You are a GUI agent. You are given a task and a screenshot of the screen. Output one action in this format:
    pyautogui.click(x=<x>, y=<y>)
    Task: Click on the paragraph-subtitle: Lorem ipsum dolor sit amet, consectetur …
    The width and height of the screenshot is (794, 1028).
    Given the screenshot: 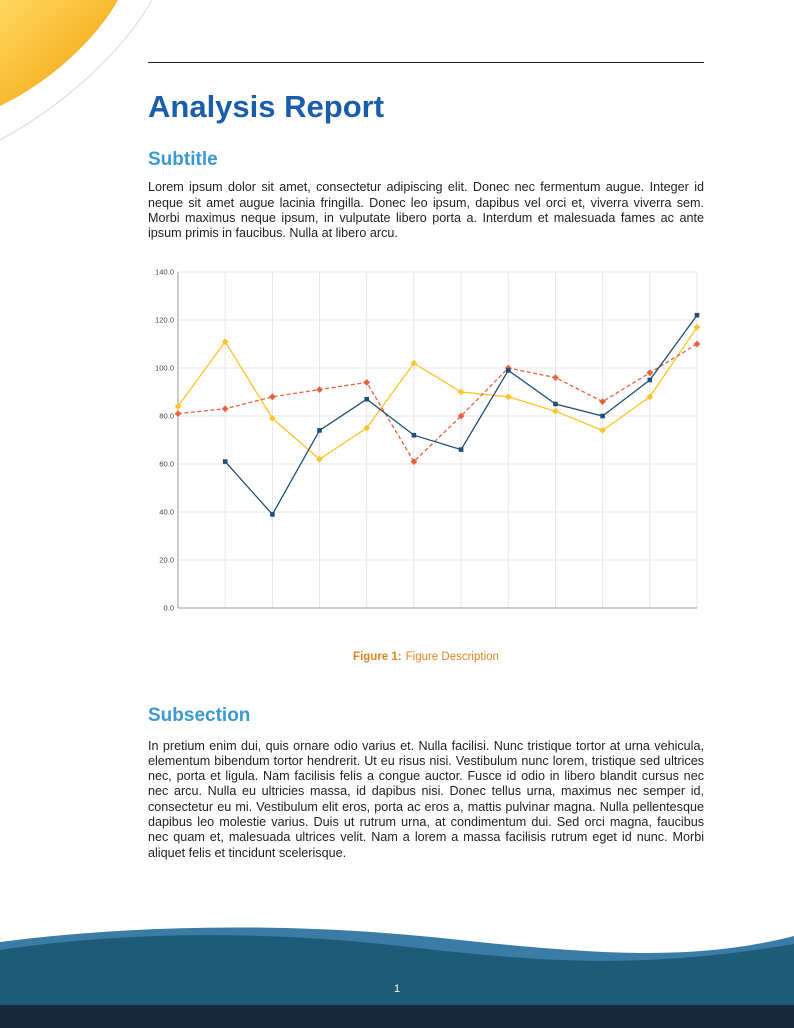 What is the action you would take?
    pyautogui.click(x=426, y=210)
    